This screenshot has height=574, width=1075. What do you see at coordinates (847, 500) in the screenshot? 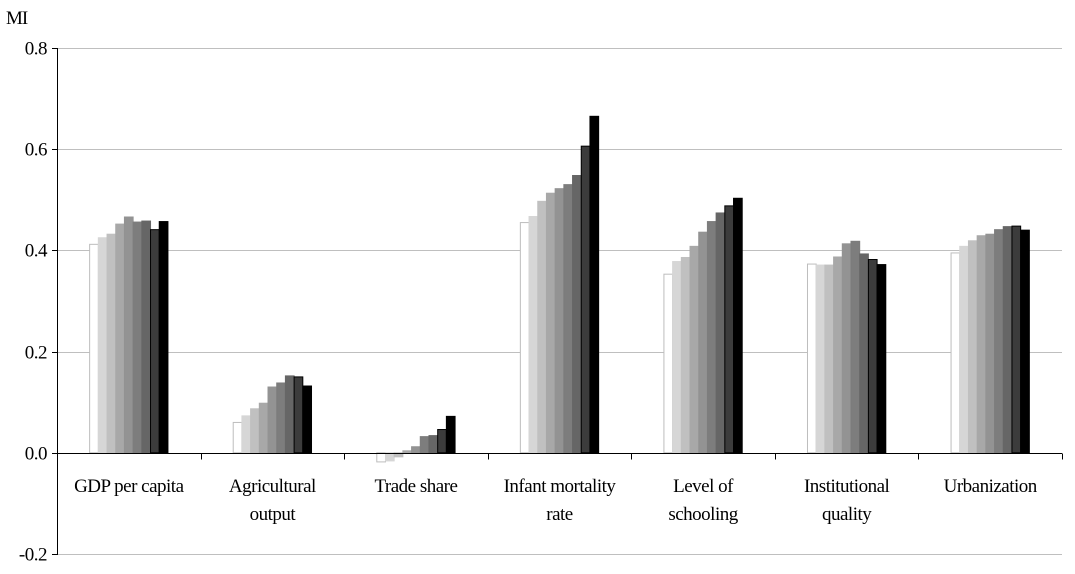
I see `x-tick-label: Institutional quality` at bounding box center [847, 500].